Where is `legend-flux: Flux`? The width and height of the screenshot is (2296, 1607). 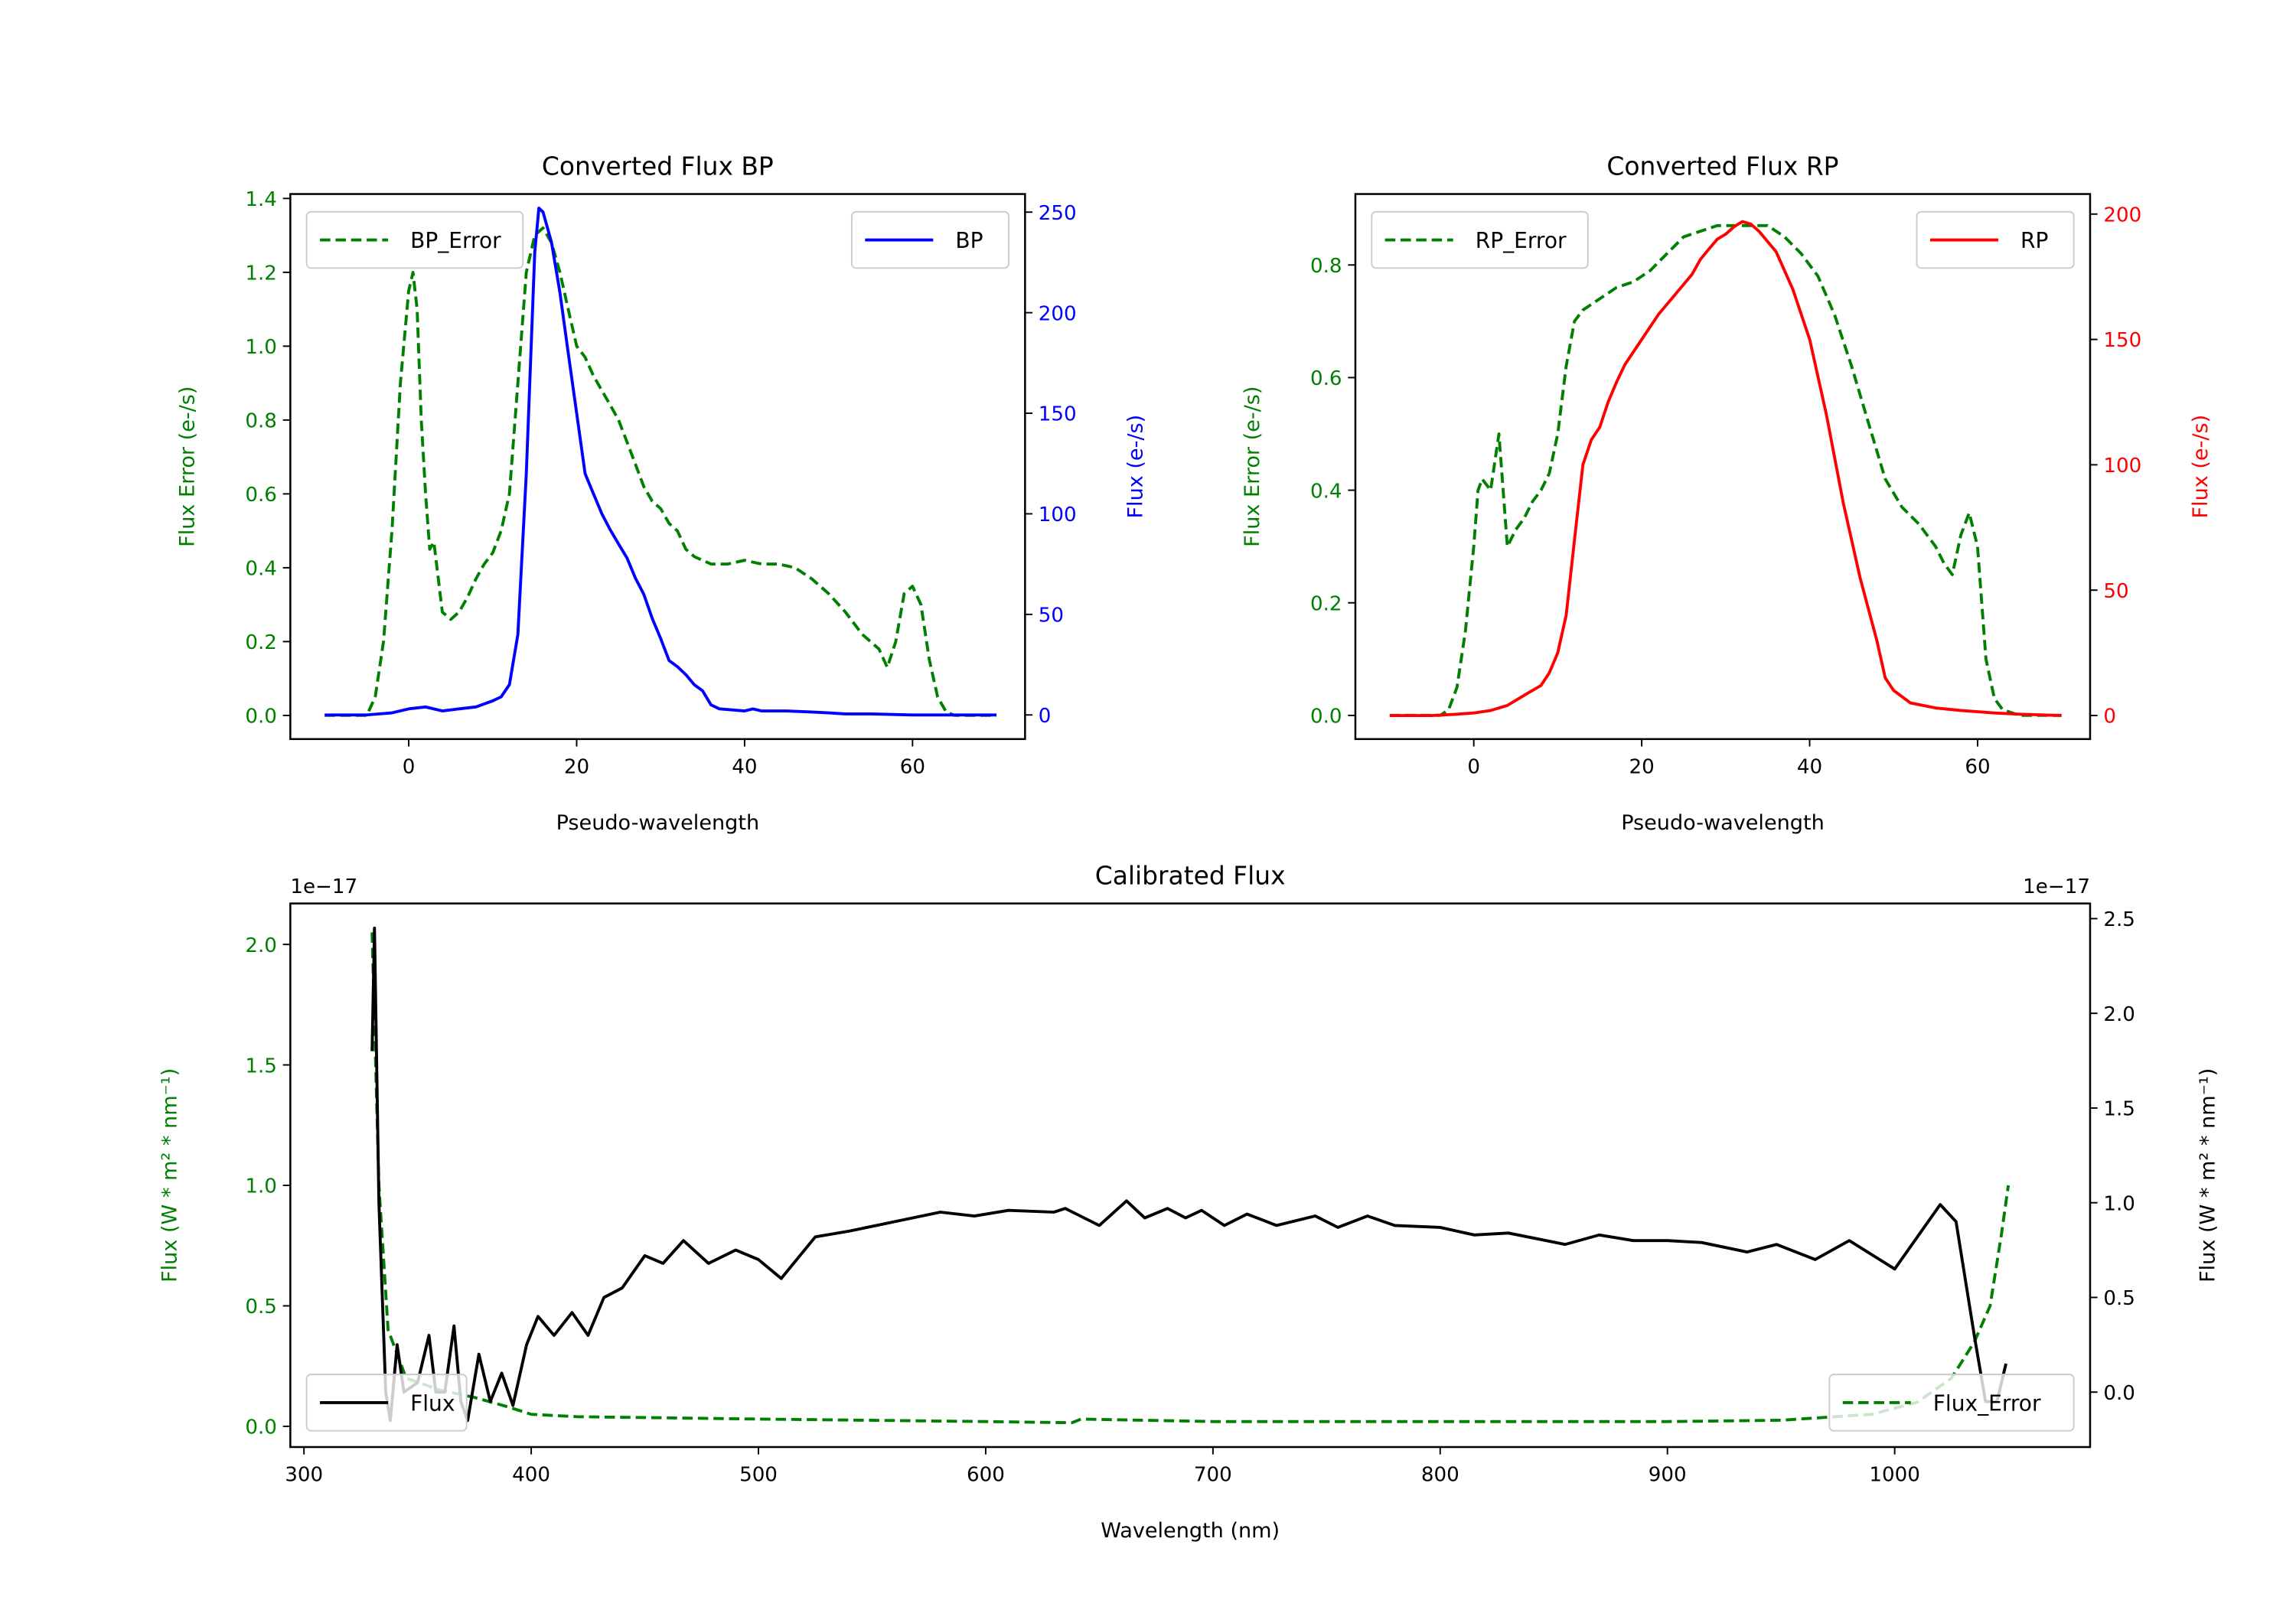
legend-flux: Flux is located at coordinates (386, 1403).